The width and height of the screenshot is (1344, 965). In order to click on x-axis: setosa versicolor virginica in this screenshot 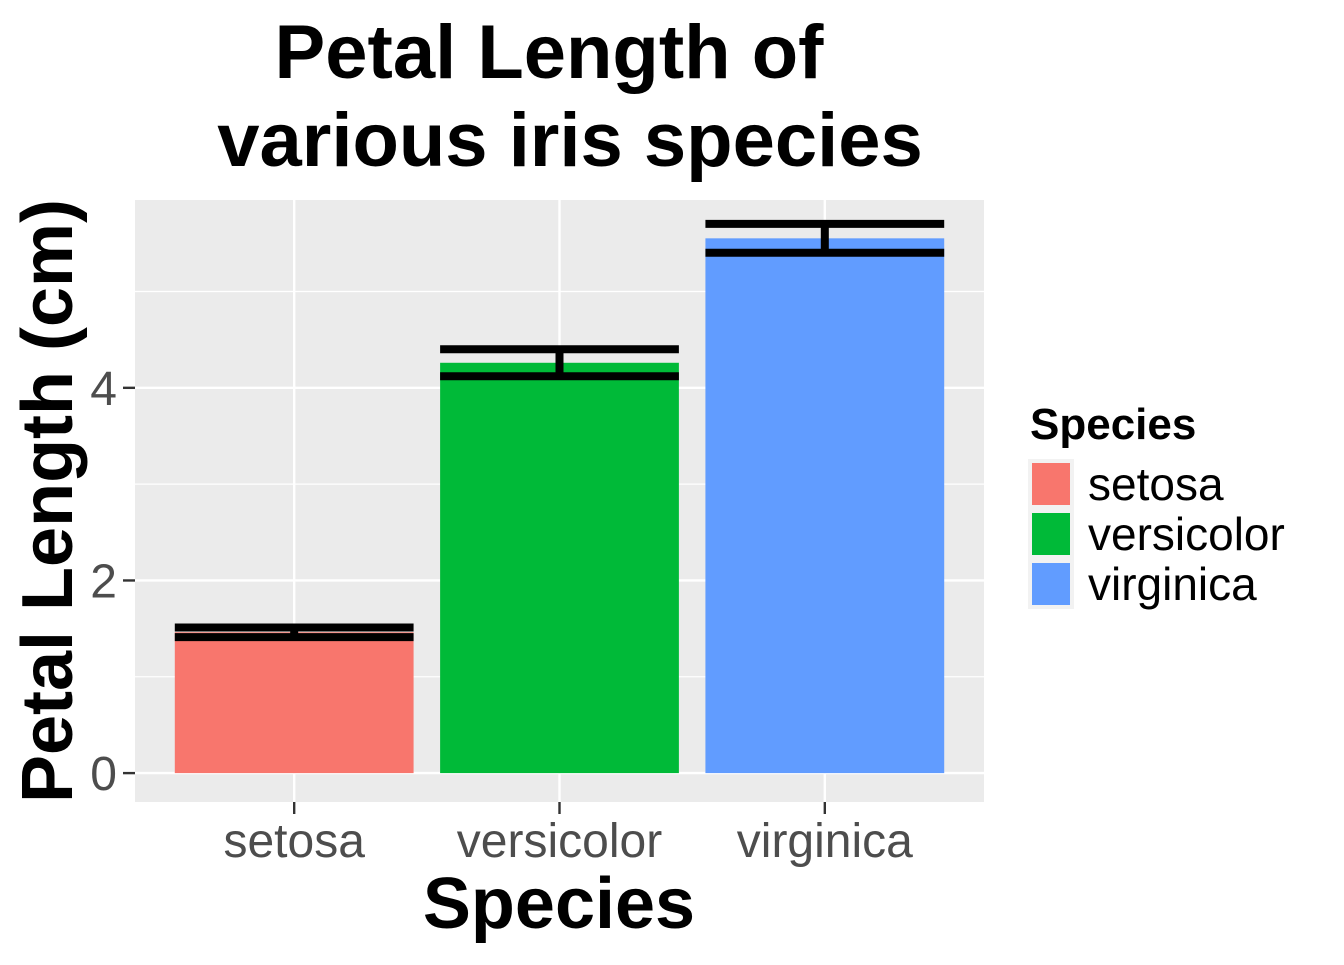, I will do `click(568, 835)`.